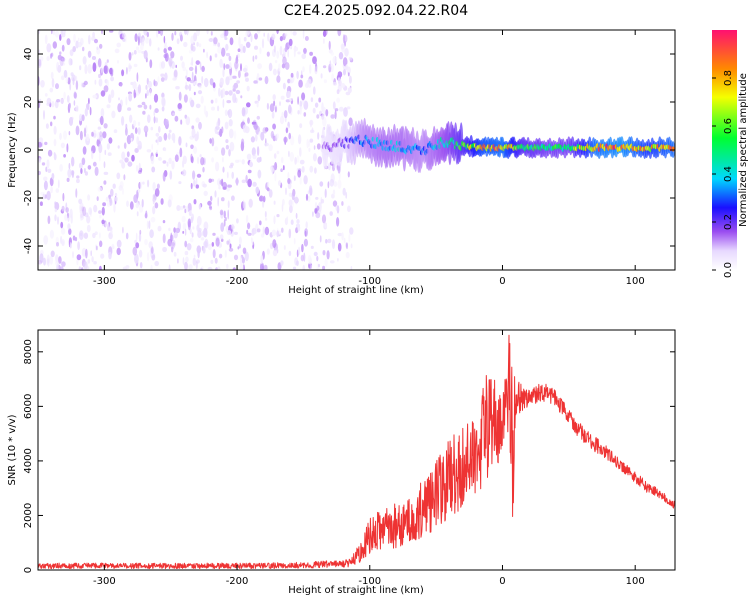 This screenshot has width=750, height=600. Describe the element at coordinates (376, 11) in the screenshot. I see `chart-title: C2E4.2025.092.04.22.R04` at that location.